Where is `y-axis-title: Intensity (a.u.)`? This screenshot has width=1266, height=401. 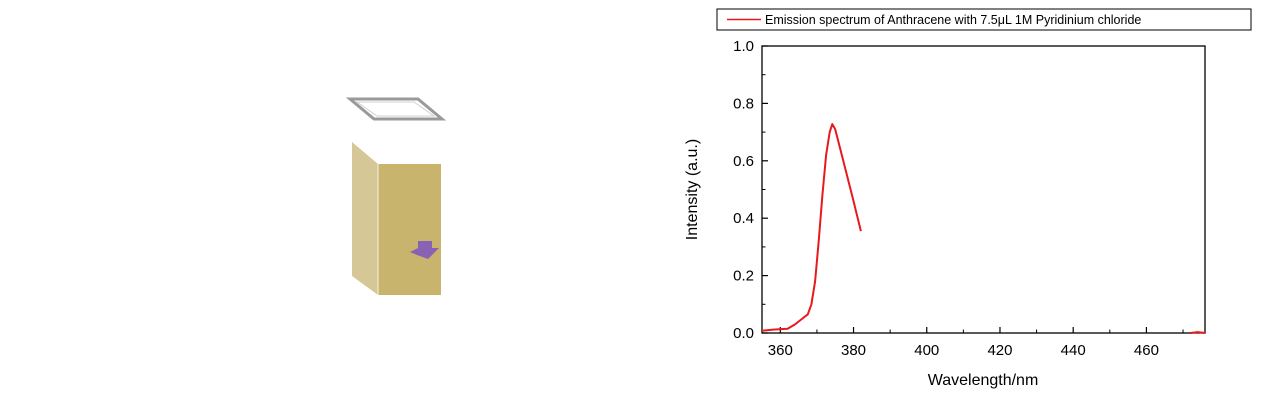
y-axis-title: Intensity (a.u.) is located at coordinates (692, 189).